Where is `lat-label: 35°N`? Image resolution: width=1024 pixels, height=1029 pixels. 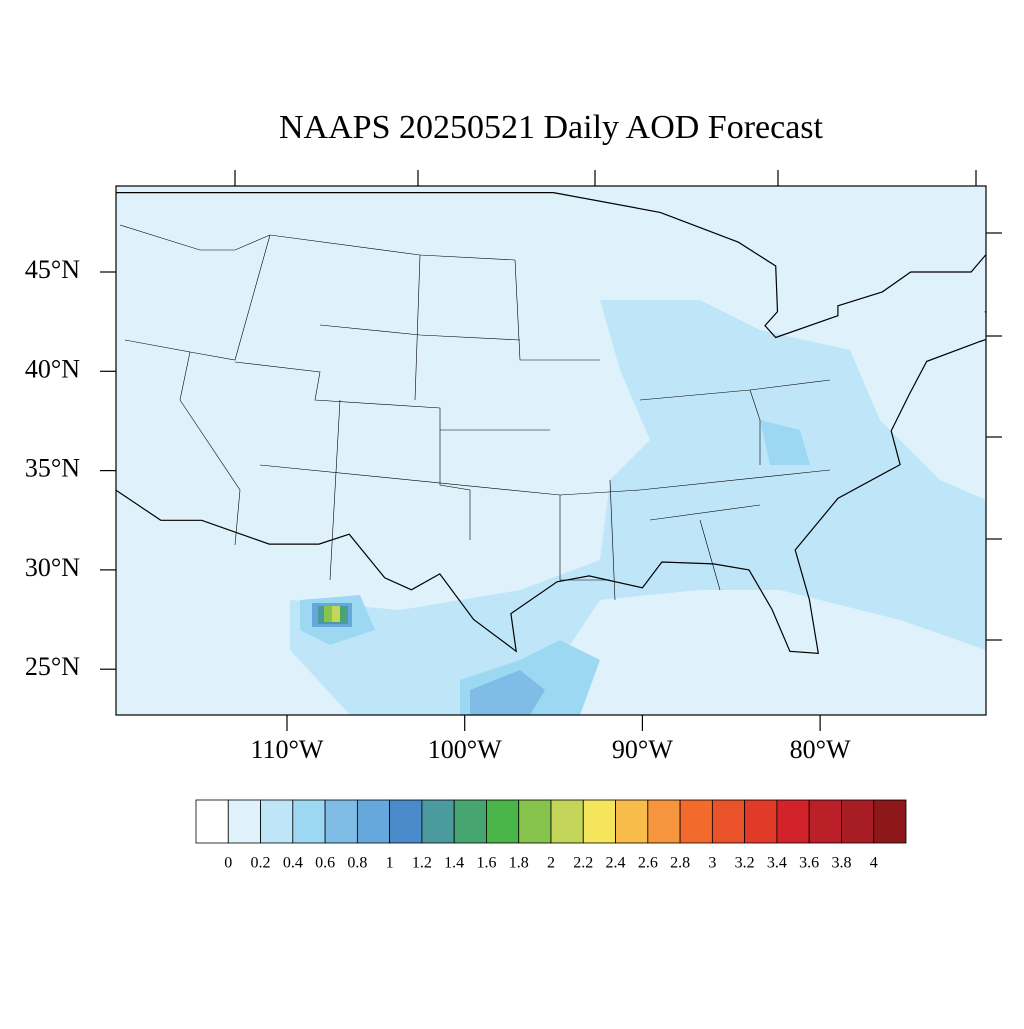 lat-label: 35°N is located at coordinates (52, 468).